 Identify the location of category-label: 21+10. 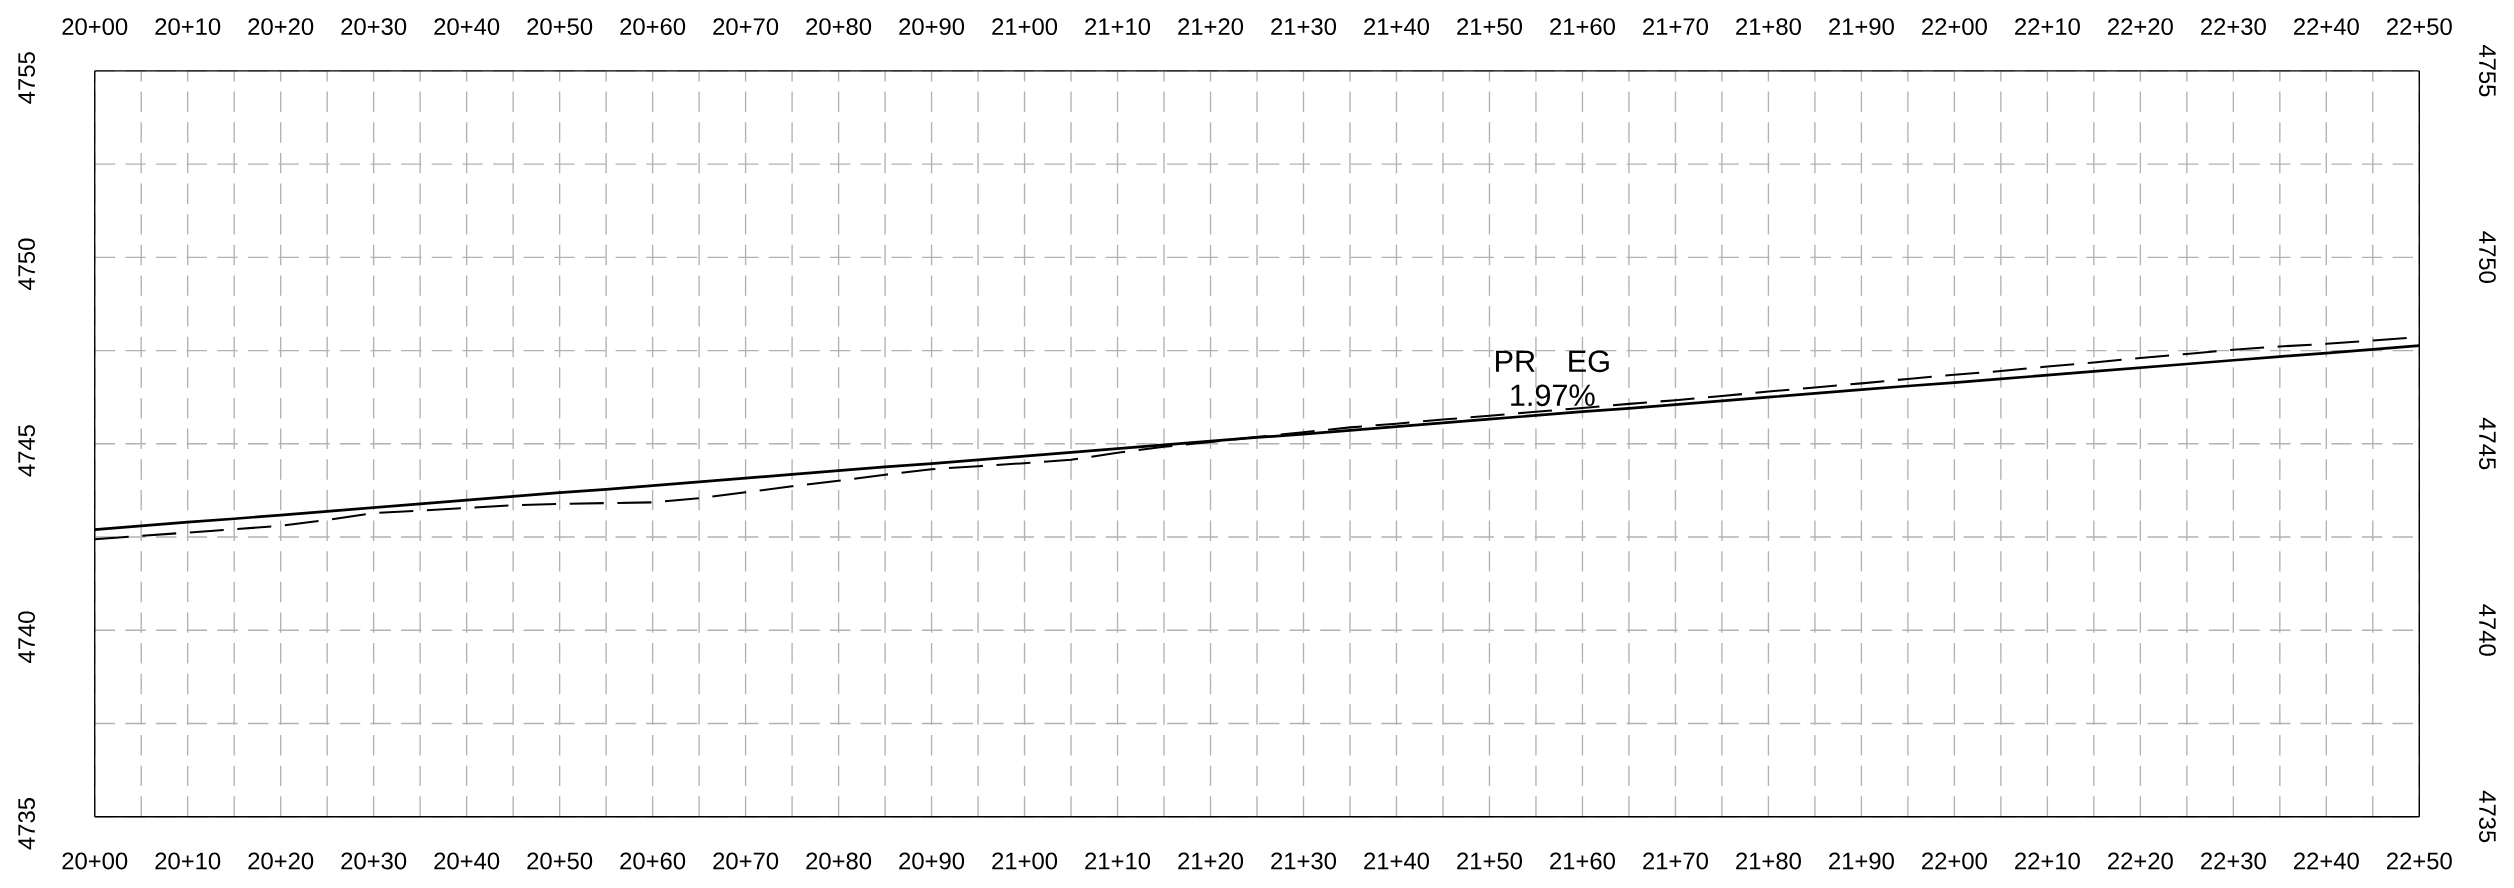
(1118, 861).